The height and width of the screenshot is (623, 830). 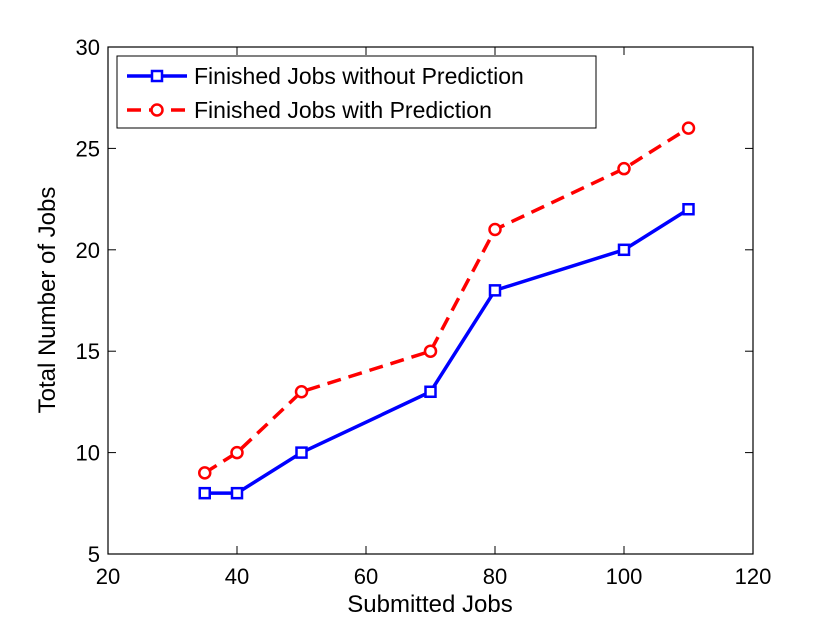 What do you see at coordinates (88, 148) in the screenshot?
I see `y-tick-label: 25` at bounding box center [88, 148].